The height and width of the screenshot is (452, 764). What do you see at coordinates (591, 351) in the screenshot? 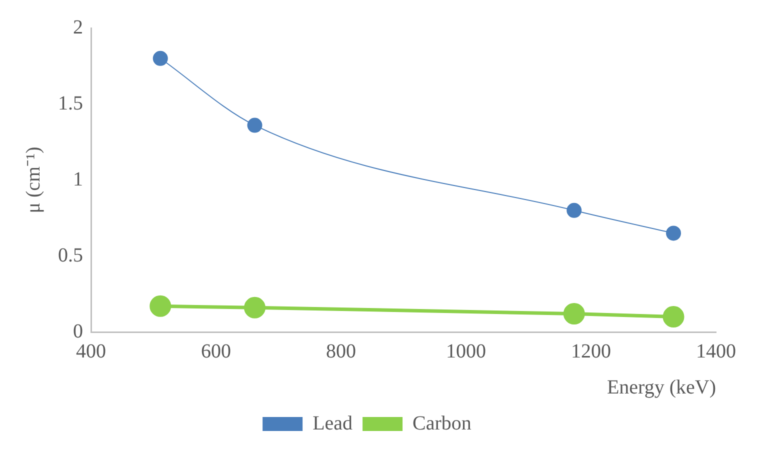
I see `x-tick-label: 1200` at bounding box center [591, 351].